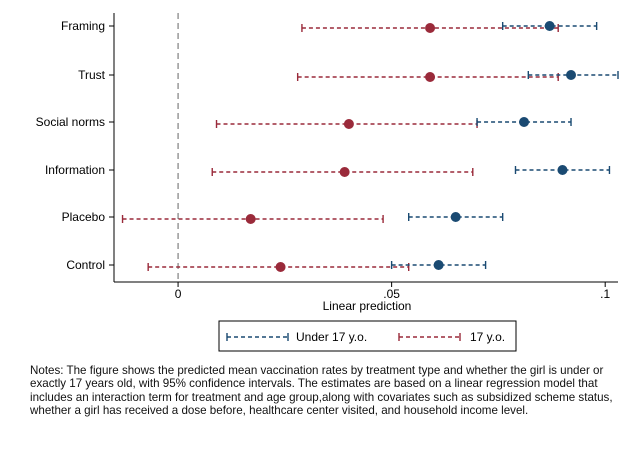  I want to click on legend-label-17: 17 y.o., so click(487, 337).